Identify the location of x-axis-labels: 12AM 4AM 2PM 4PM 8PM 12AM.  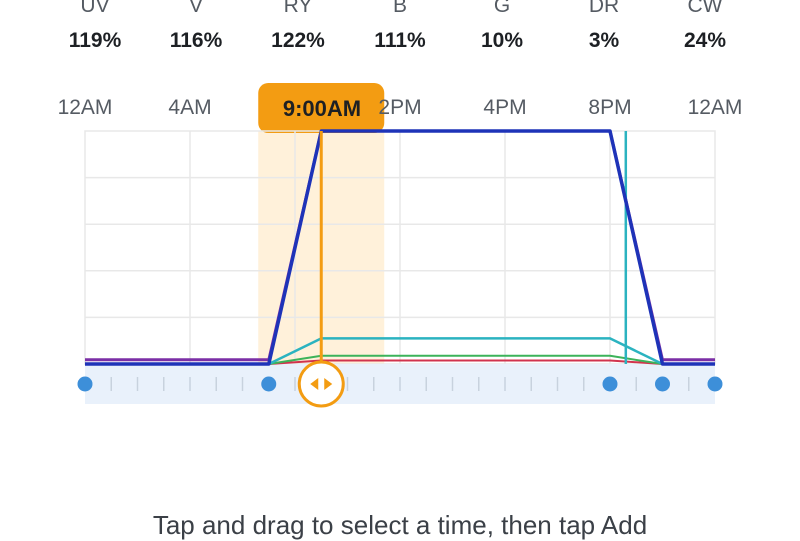
(400, 111).